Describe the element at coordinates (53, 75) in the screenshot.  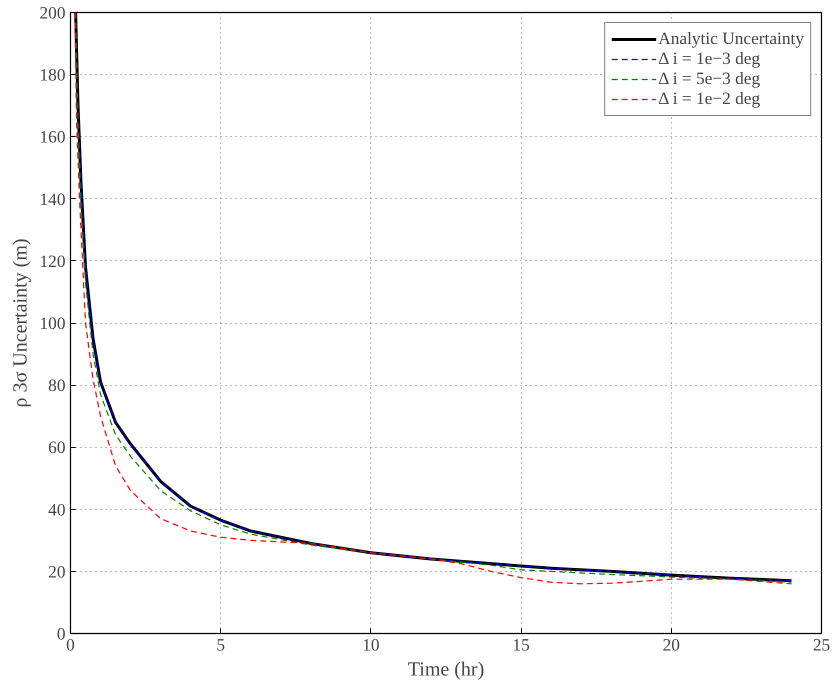
I see `y-tick-label: 180` at that location.